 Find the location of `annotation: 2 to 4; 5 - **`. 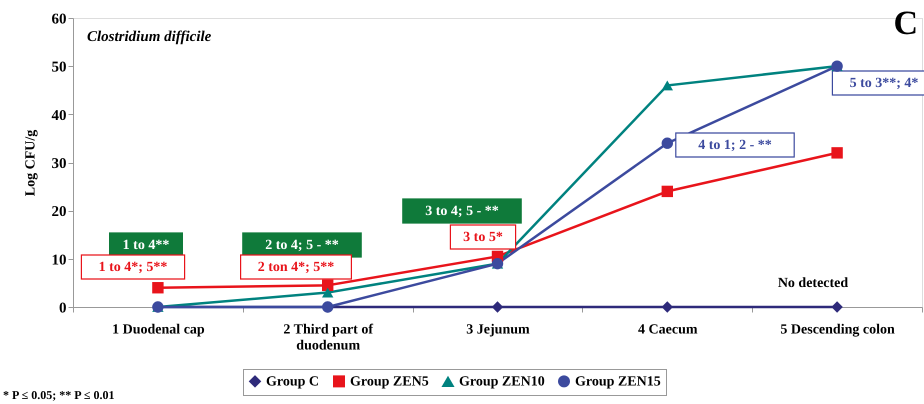

annotation: 2 to 4; 5 - ** is located at coordinates (302, 245).